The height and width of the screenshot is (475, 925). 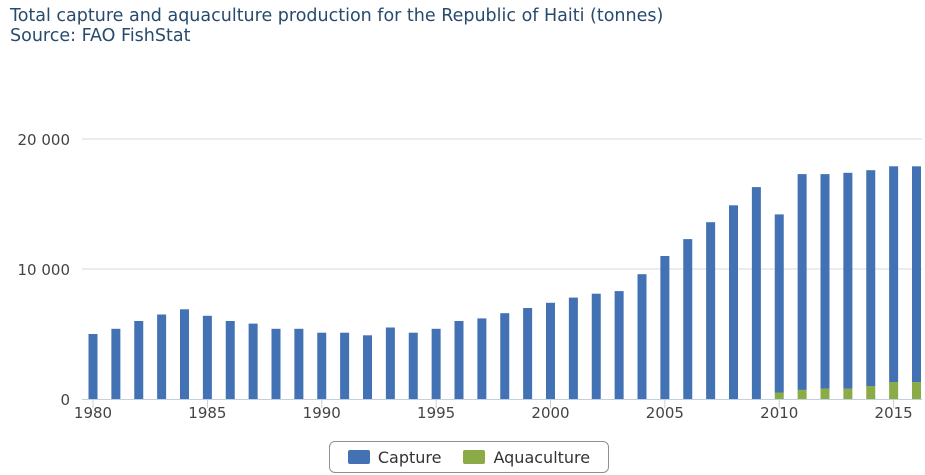 I want to click on bar-capture-1994, so click(x=413, y=365).